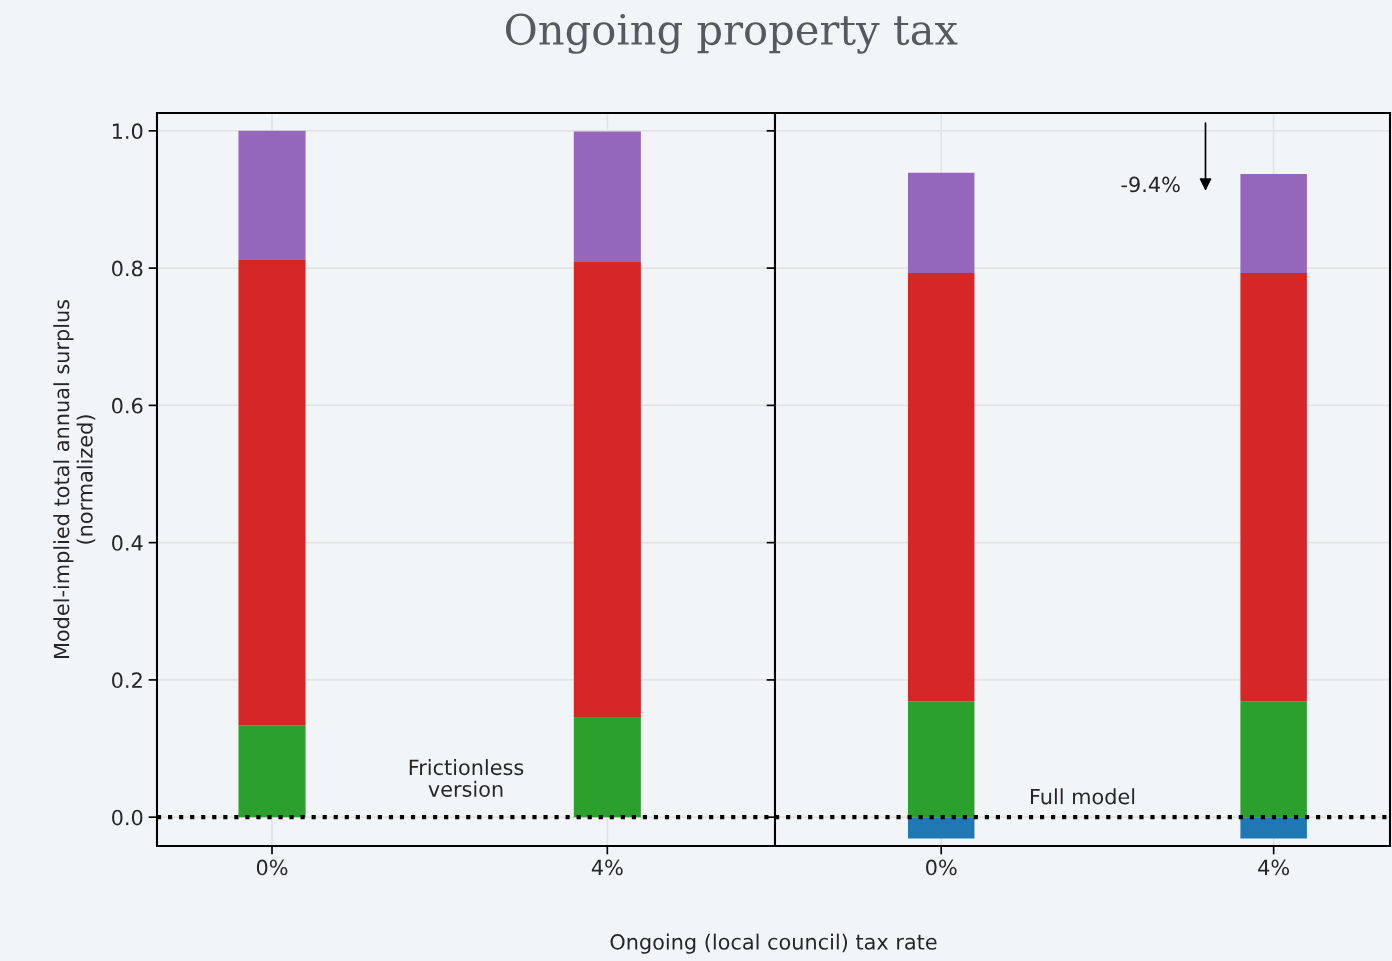 The height and width of the screenshot is (961, 1392). Describe the element at coordinates (1082, 796) in the screenshot. I see `annotation: Full model` at that location.